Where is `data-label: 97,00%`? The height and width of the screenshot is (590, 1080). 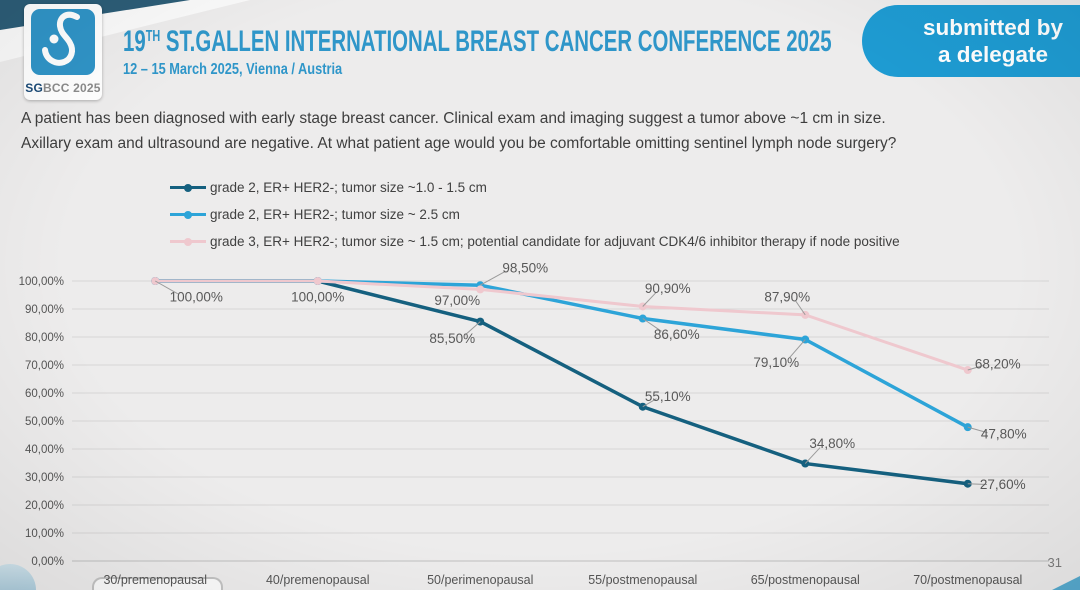
data-label: 97,00% is located at coordinates (457, 300).